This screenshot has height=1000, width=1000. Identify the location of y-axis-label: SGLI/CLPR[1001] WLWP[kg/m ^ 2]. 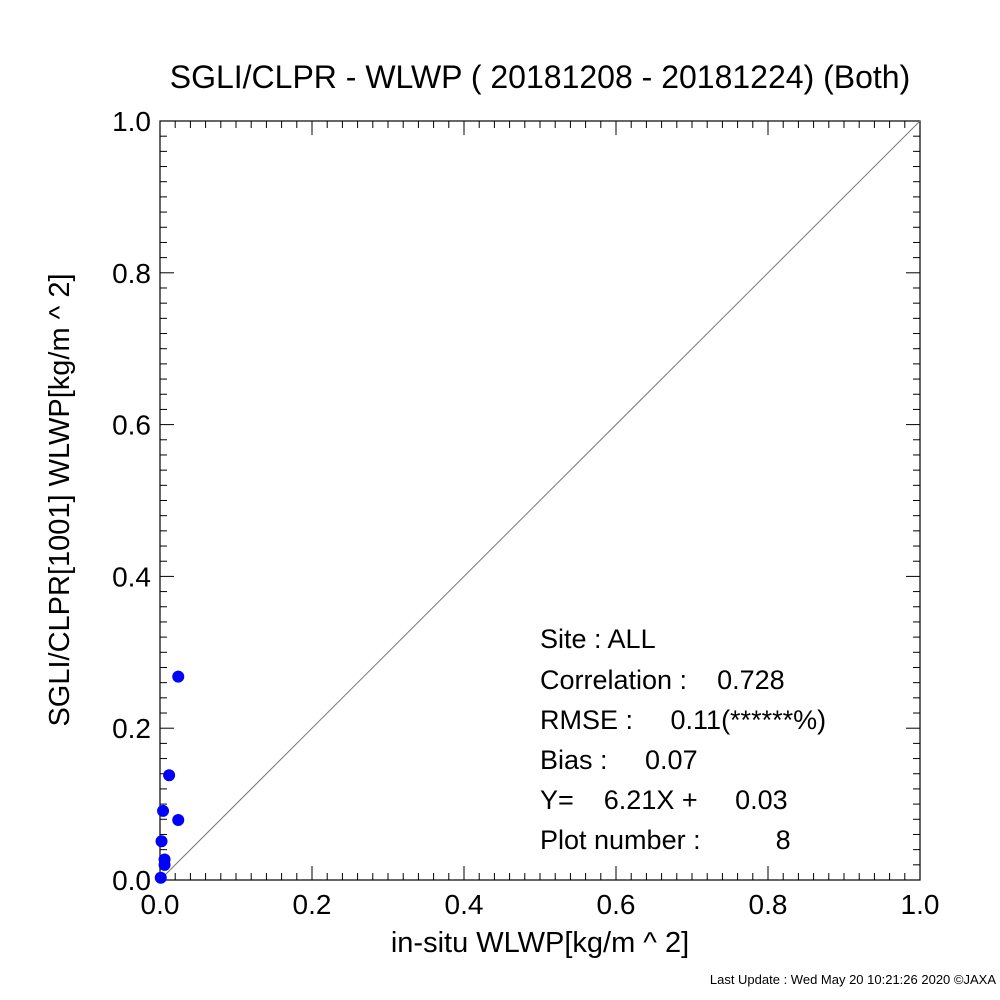
(60, 499).